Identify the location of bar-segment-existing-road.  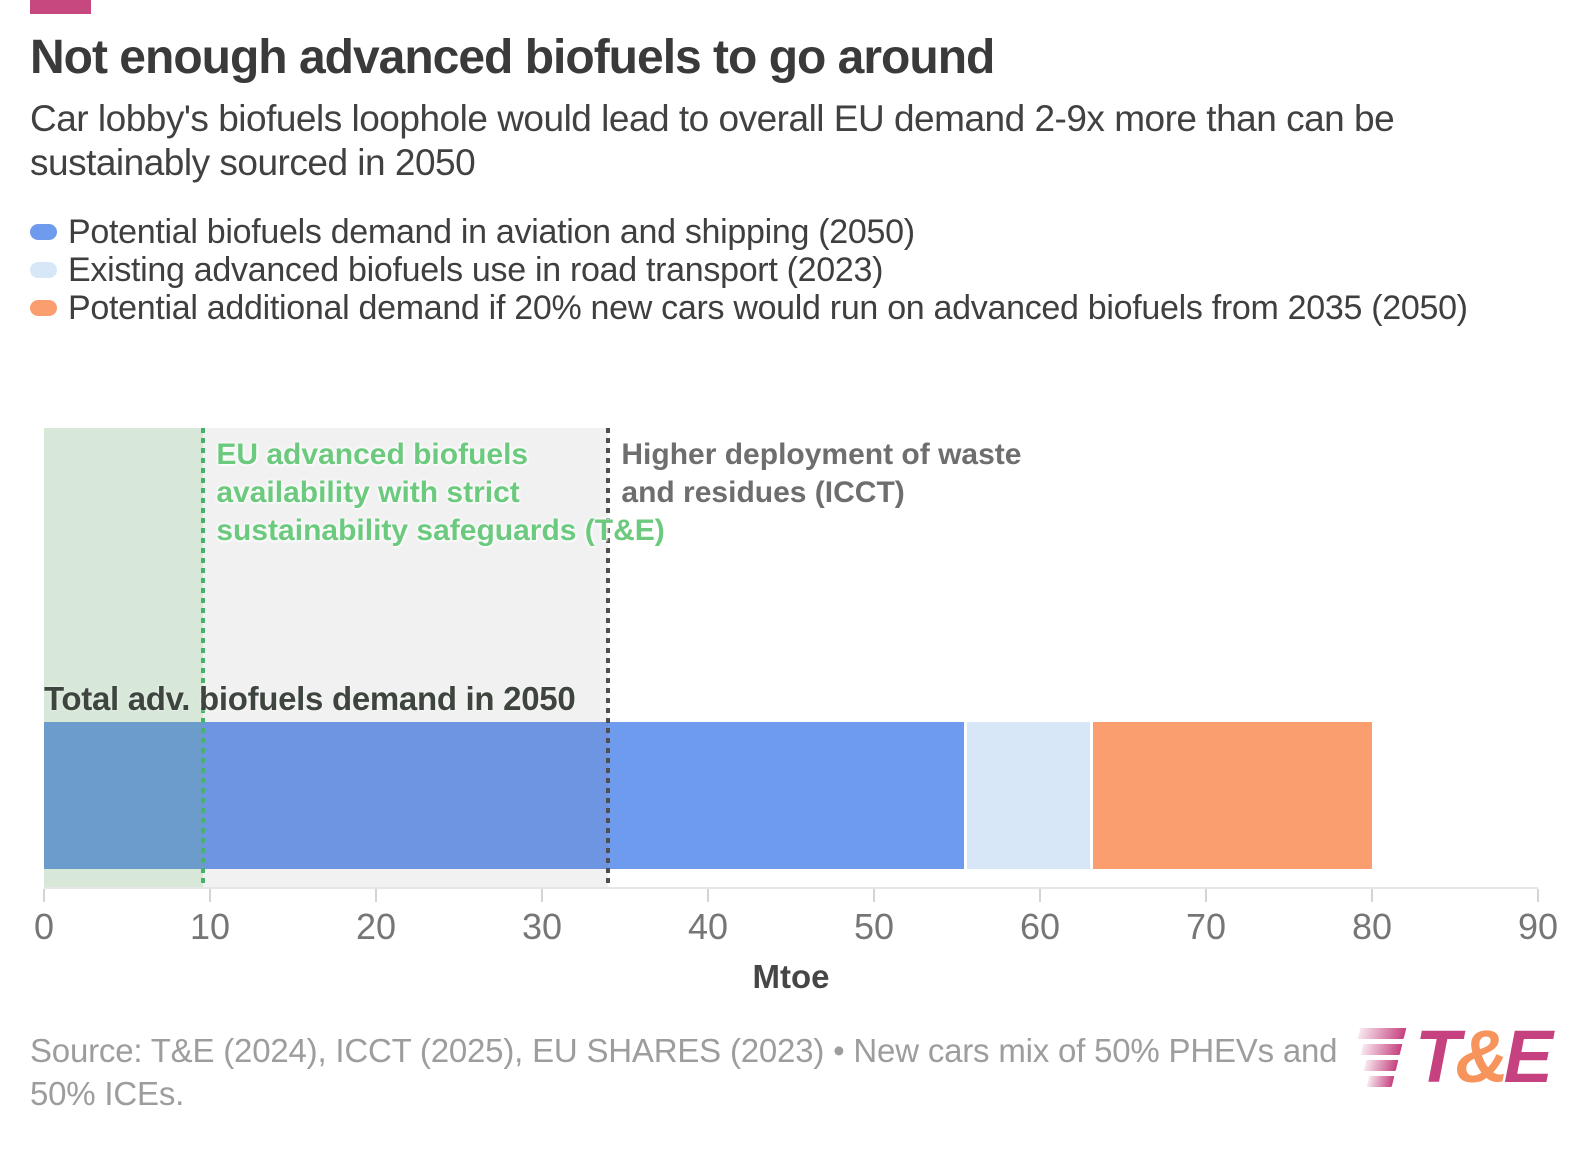
(1026, 795).